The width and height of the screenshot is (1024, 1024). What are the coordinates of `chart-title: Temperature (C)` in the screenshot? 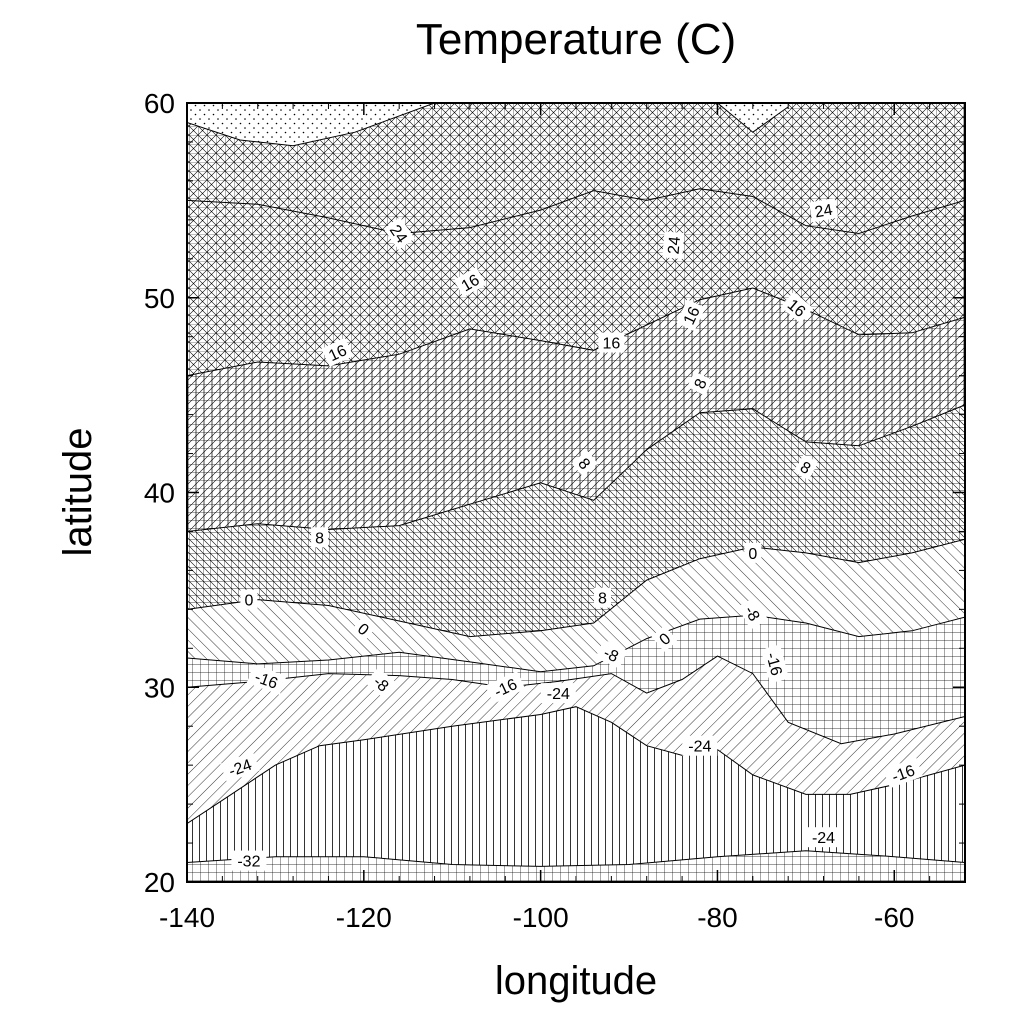 It's located at (576, 39).